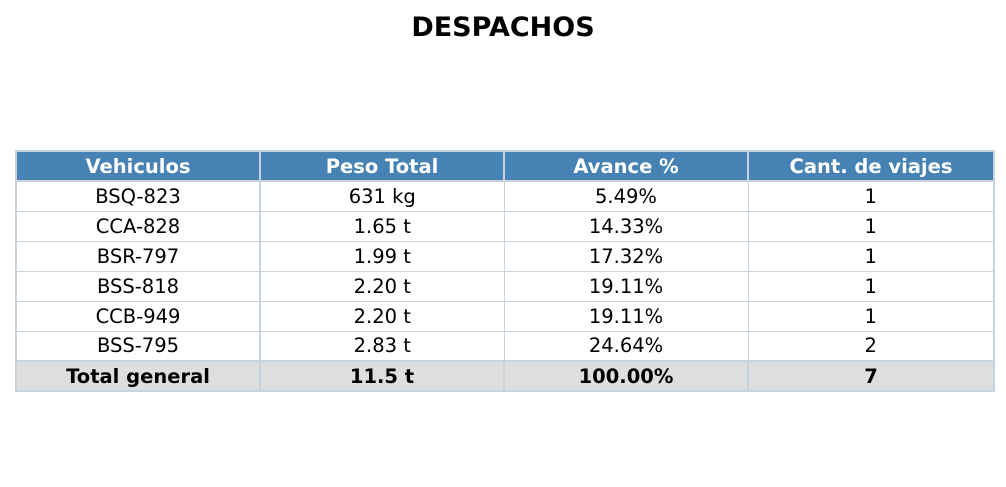  What do you see at coordinates (138, 196) in the screenshot?
I see `table-cell: BSQ-823` at bounding box center [138, 196].